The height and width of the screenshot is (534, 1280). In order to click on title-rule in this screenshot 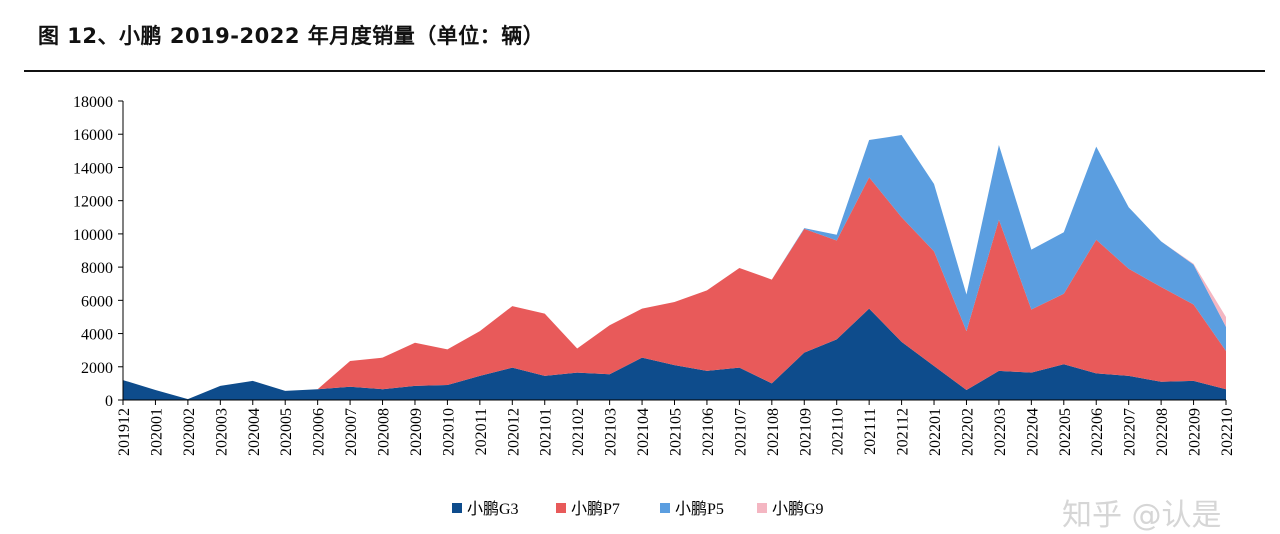, I will do `click(644, 71)`.